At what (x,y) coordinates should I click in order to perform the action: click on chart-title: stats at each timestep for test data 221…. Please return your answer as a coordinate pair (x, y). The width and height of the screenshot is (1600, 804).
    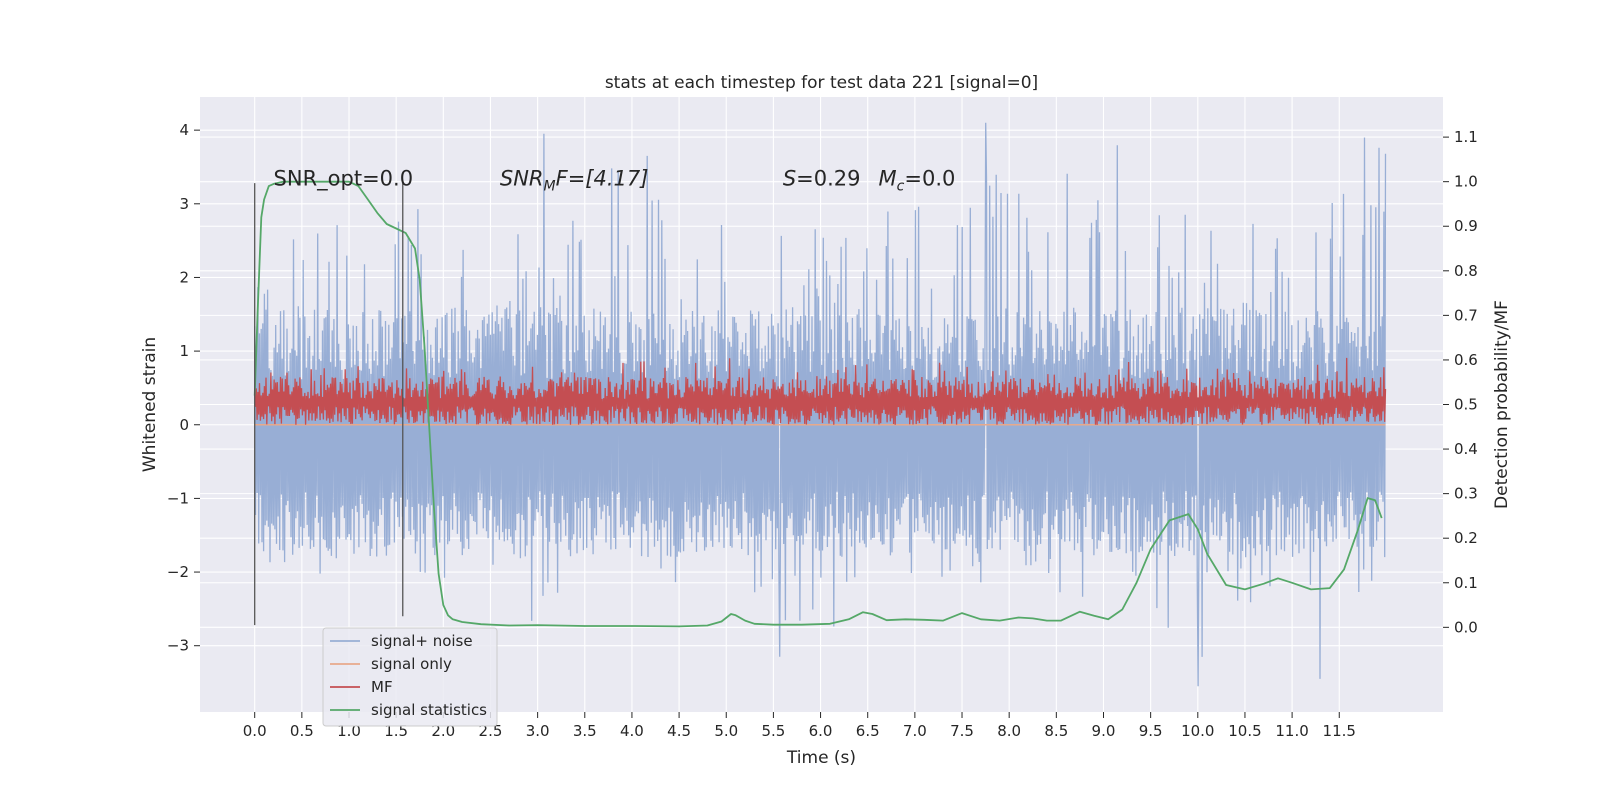
    Looking at the image, I should click on (821, 83).